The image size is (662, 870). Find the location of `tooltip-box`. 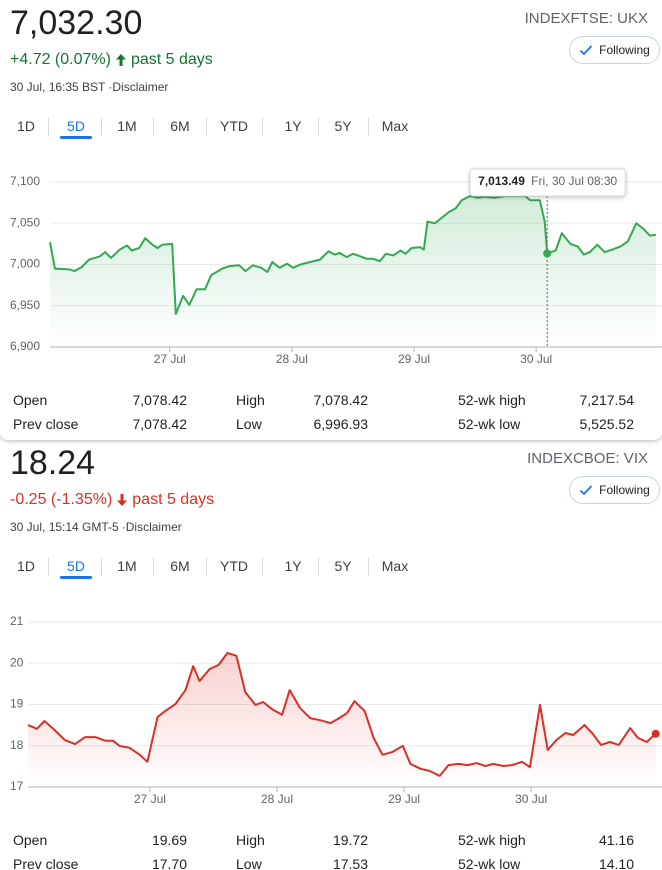

tooltip-box is located at coordinates (547, 182).